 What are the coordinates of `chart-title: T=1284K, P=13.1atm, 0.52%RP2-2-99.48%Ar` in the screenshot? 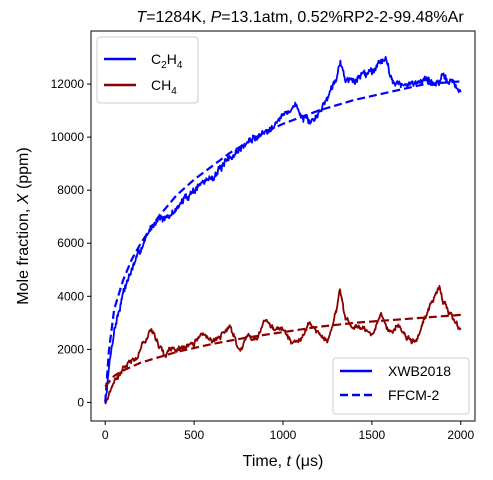 It's located at (300, 17).